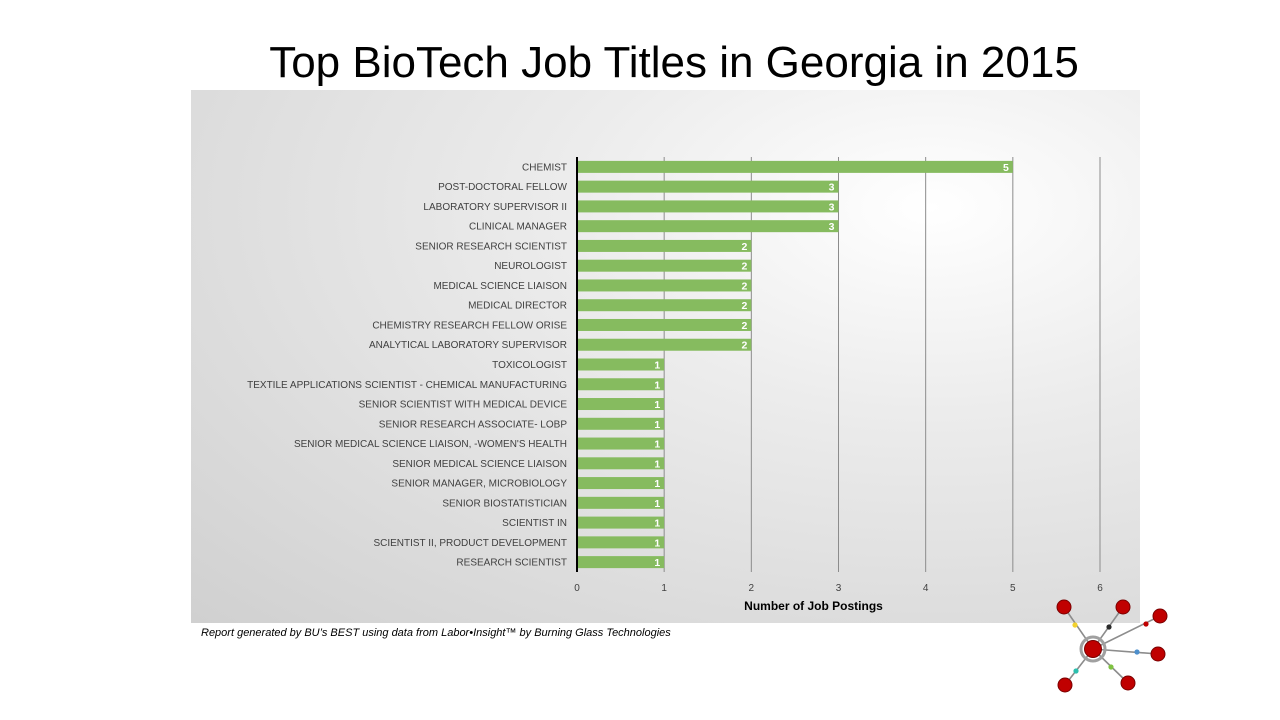  Describe the element at coordinates (544, 167) in the screenshot. I see `category-label: CHEMIST` at that location.